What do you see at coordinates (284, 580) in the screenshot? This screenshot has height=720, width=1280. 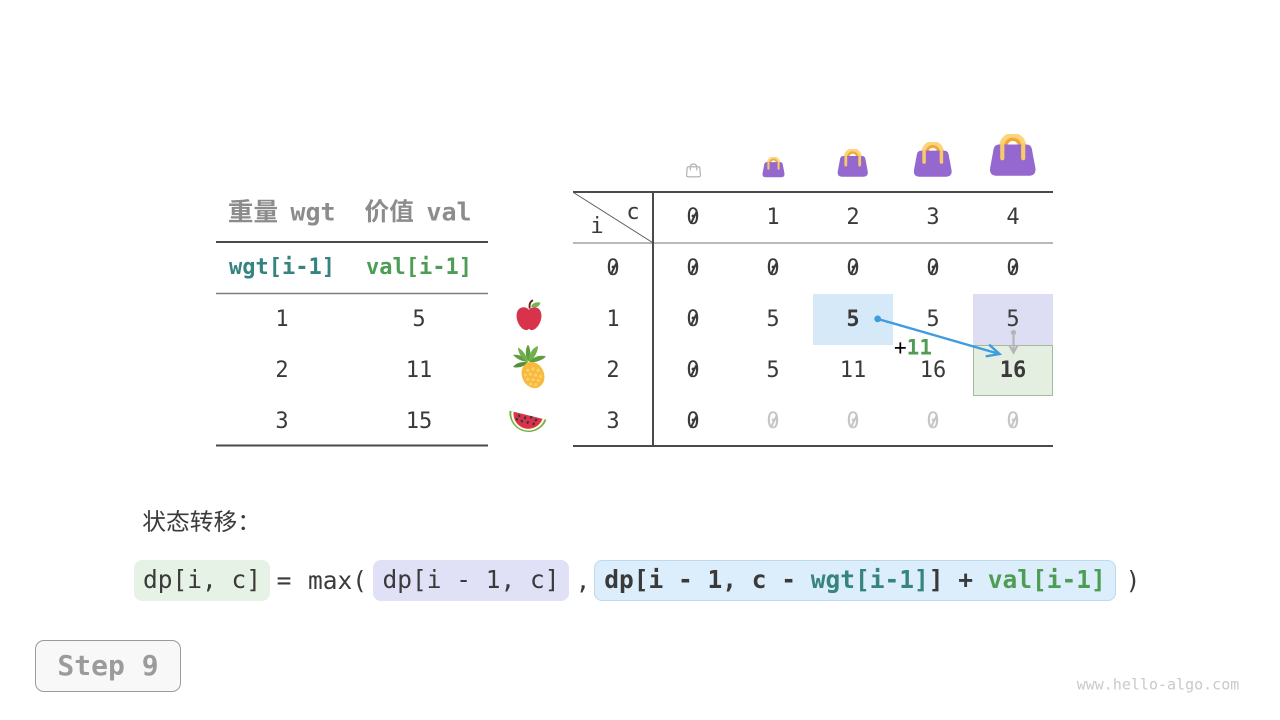 I see `formula-equals: =` at bounding box center [284, 580].